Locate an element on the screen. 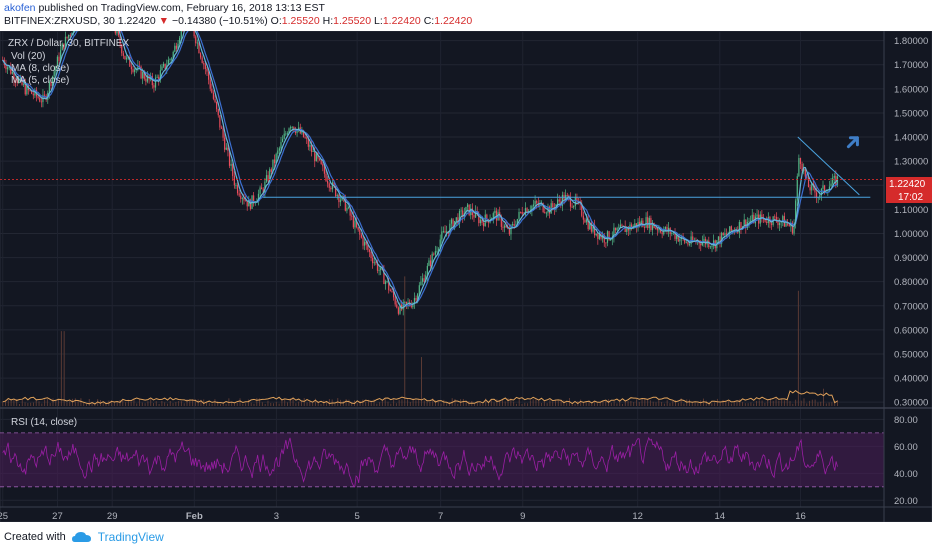 Image resolution: width=932 pixels, height=550 pixels. time-tick-label: 9 is located at coordinates (522, 516).